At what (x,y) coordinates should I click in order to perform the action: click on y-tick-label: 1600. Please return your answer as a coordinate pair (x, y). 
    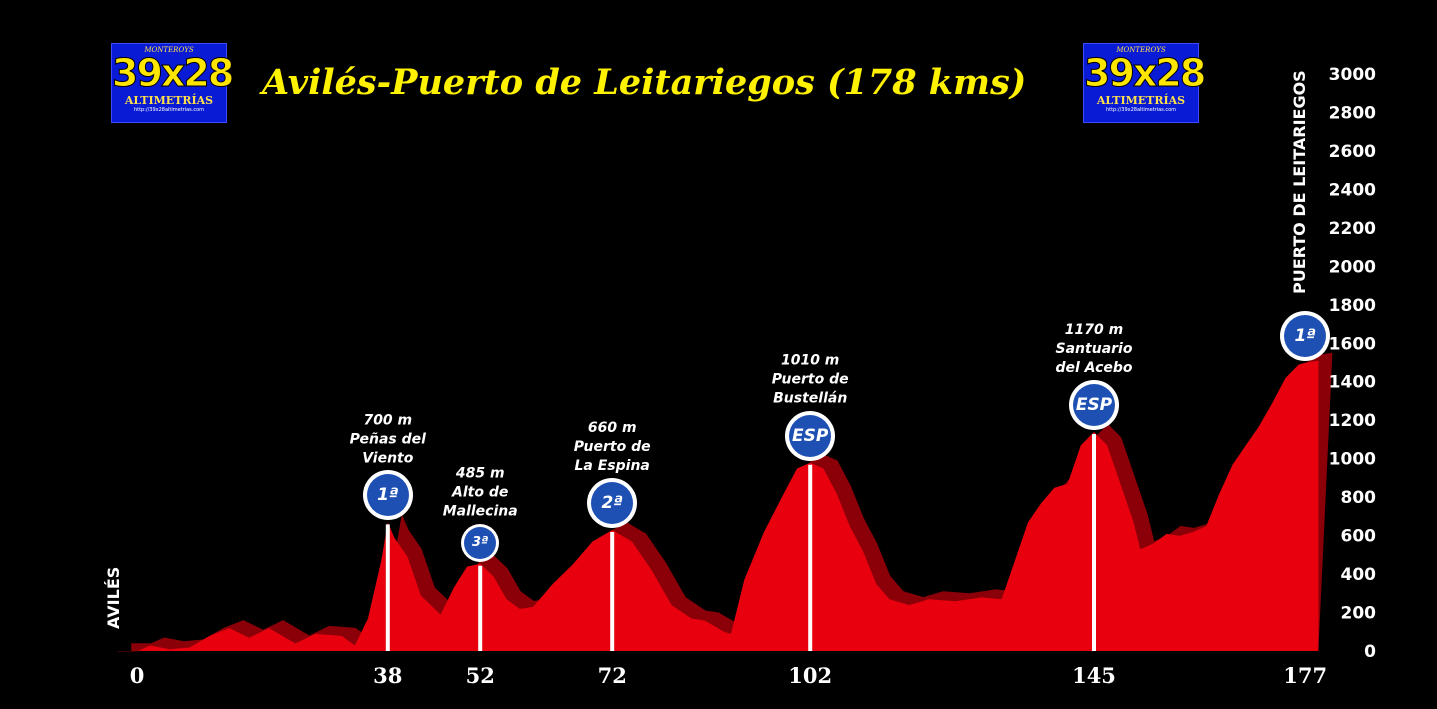
    Looking at the image, I should click on (1352, 344).